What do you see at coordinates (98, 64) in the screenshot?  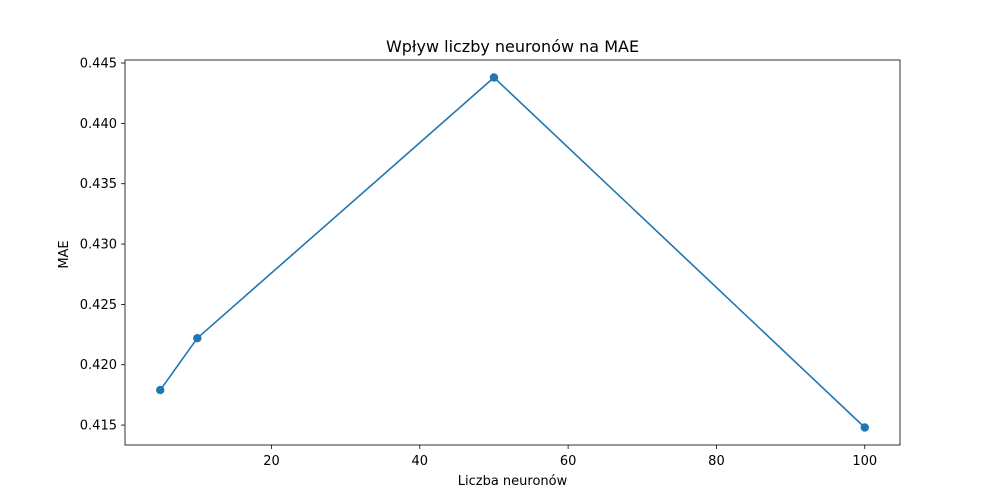 I see `y-tick-label: 0.445` at bounding box center [98, 64].